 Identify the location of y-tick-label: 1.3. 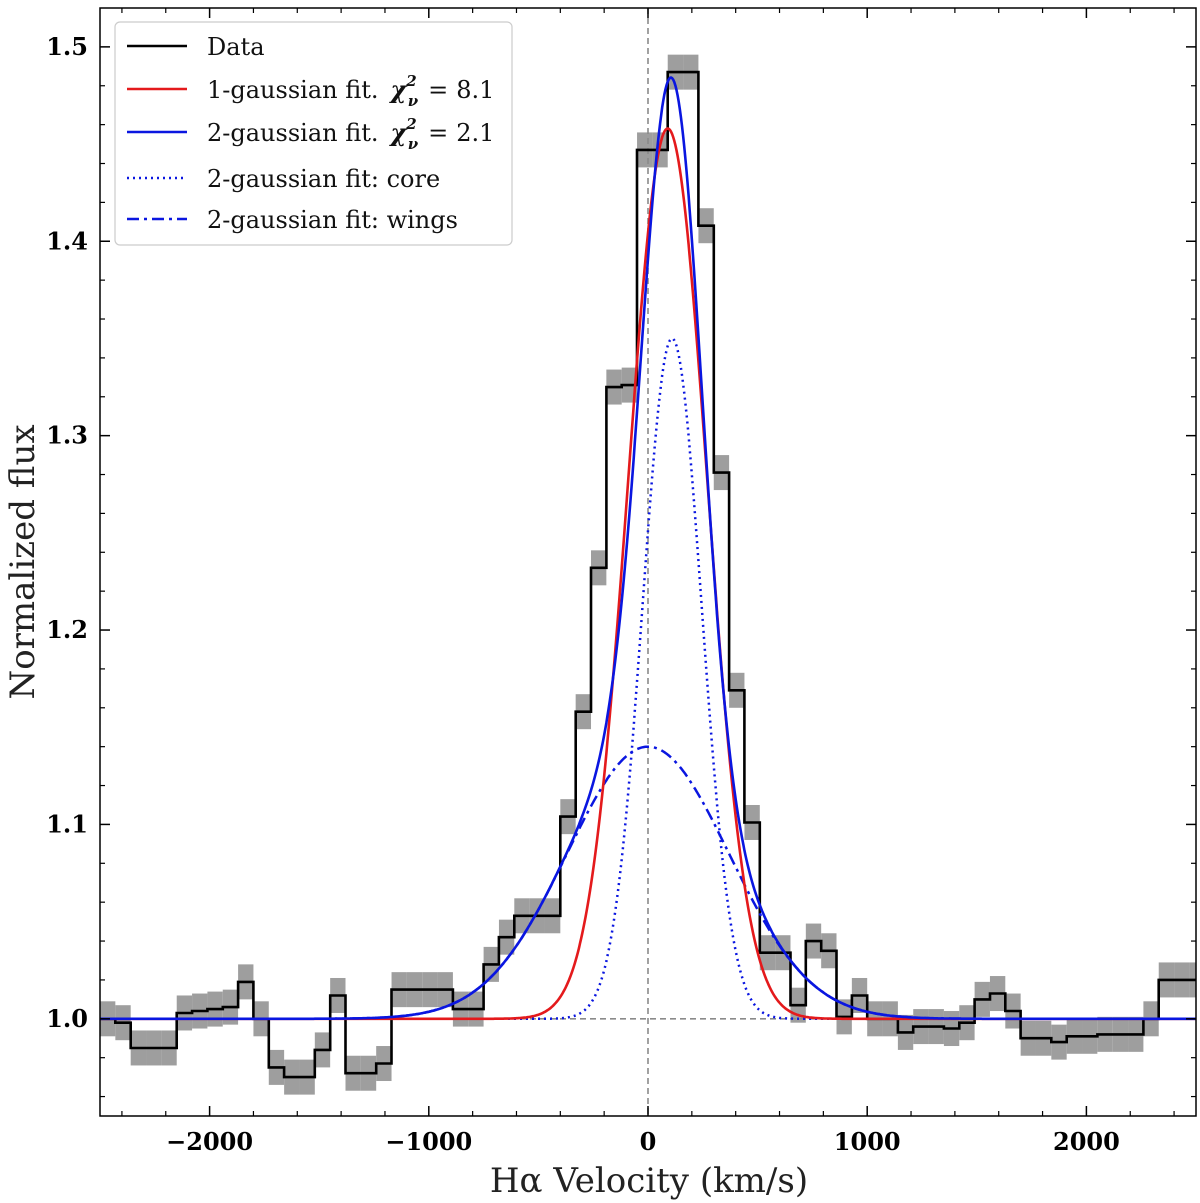
(67, 435).